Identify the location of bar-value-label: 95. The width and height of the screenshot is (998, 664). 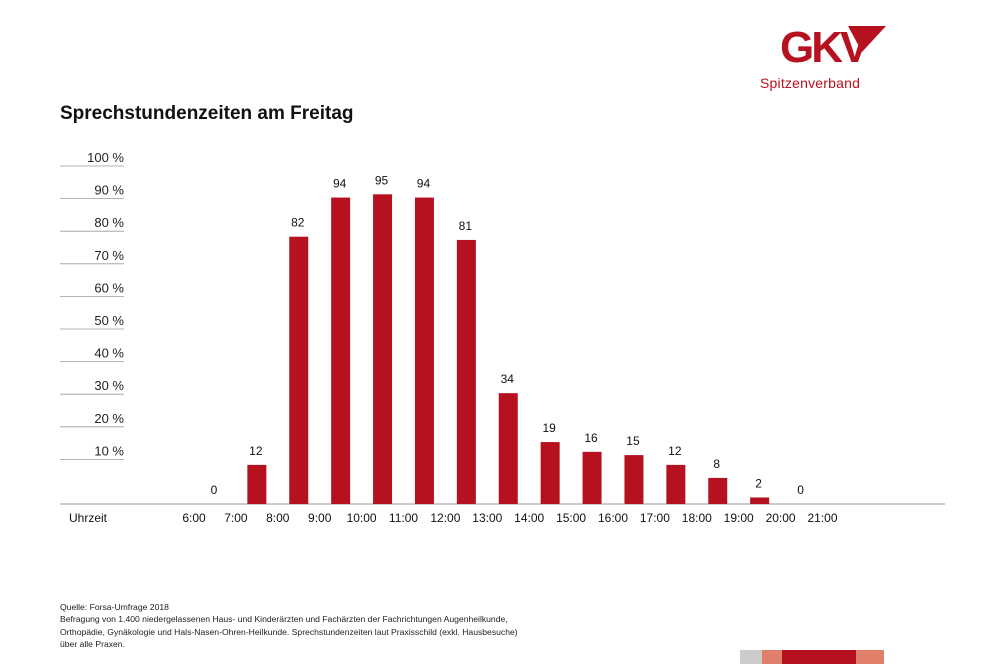
(382, 180).